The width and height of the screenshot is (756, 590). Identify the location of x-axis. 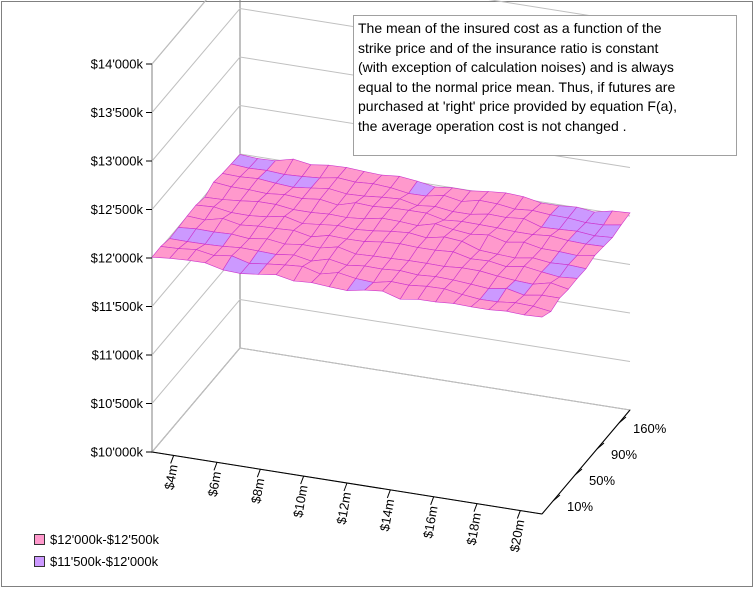
(347, 483).